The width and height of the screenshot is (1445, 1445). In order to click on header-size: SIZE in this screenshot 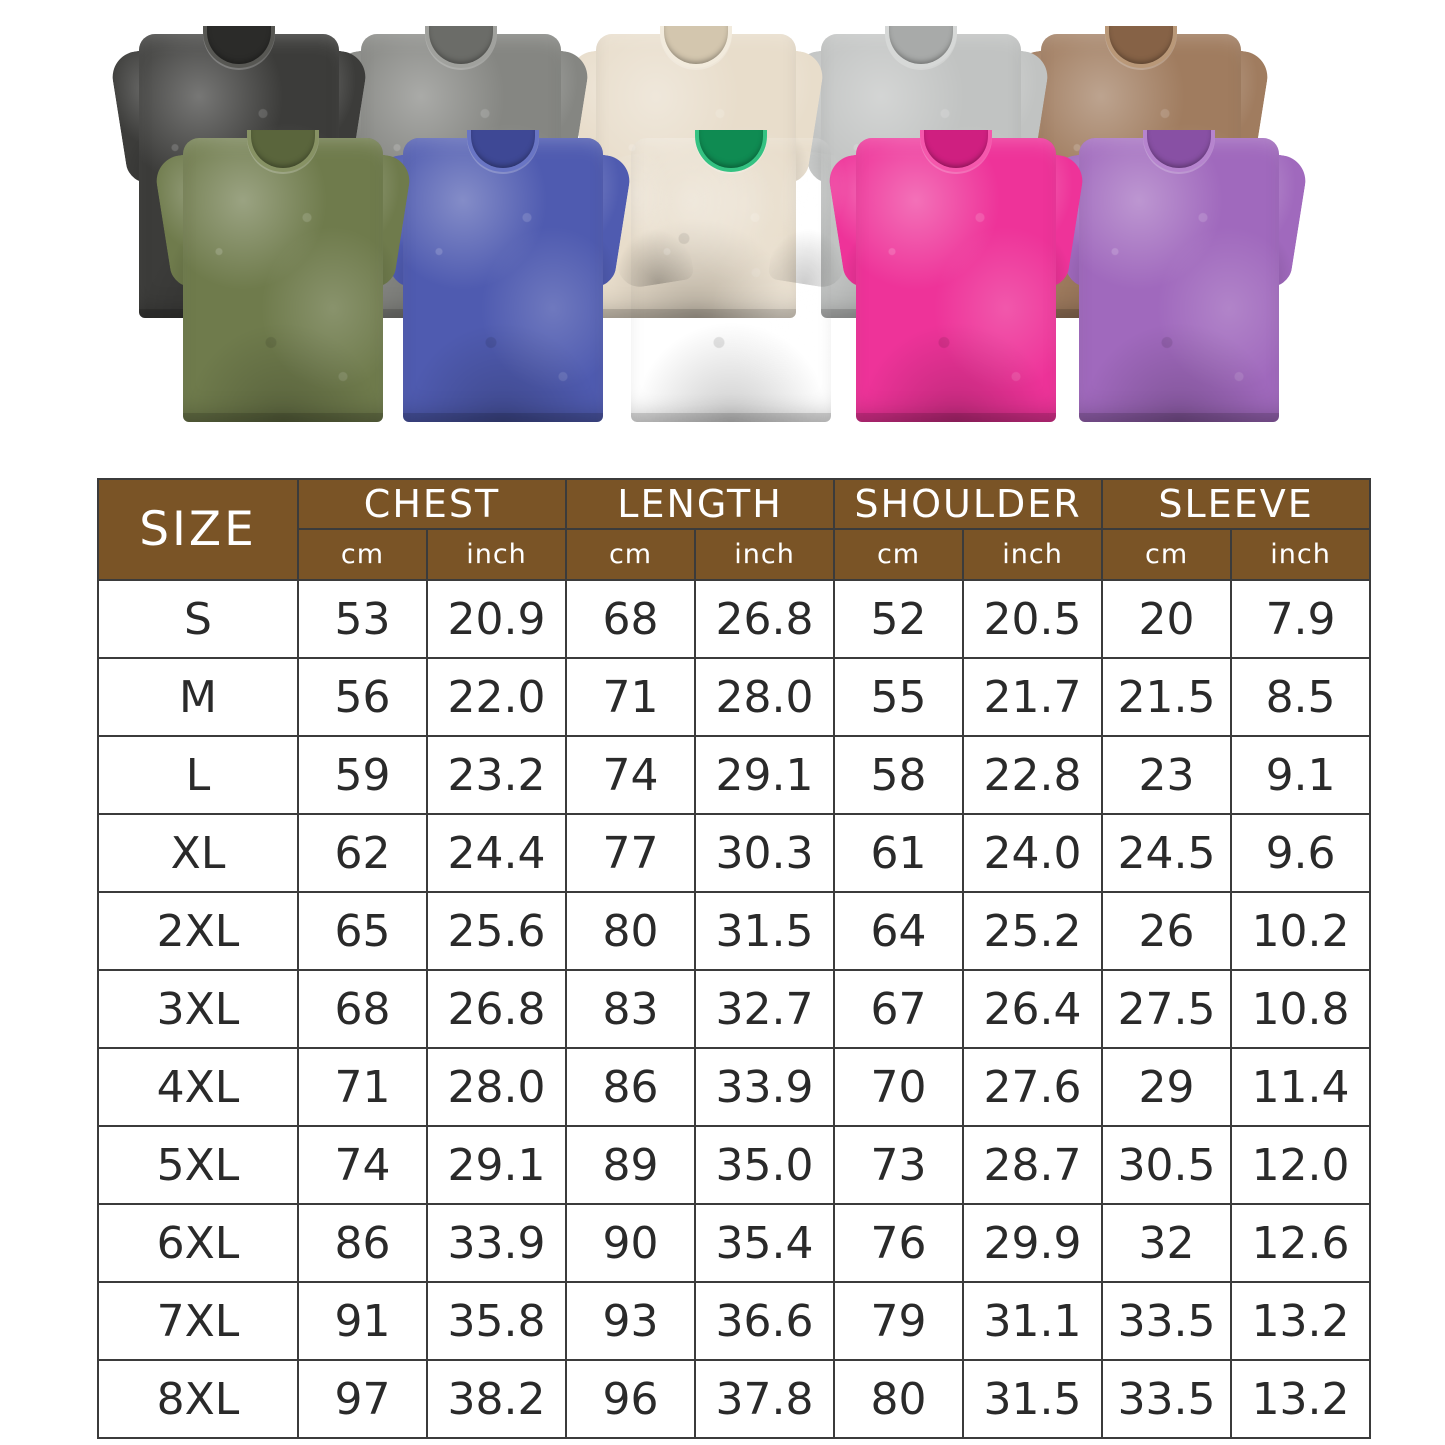, I will do `click(198, 529)`.